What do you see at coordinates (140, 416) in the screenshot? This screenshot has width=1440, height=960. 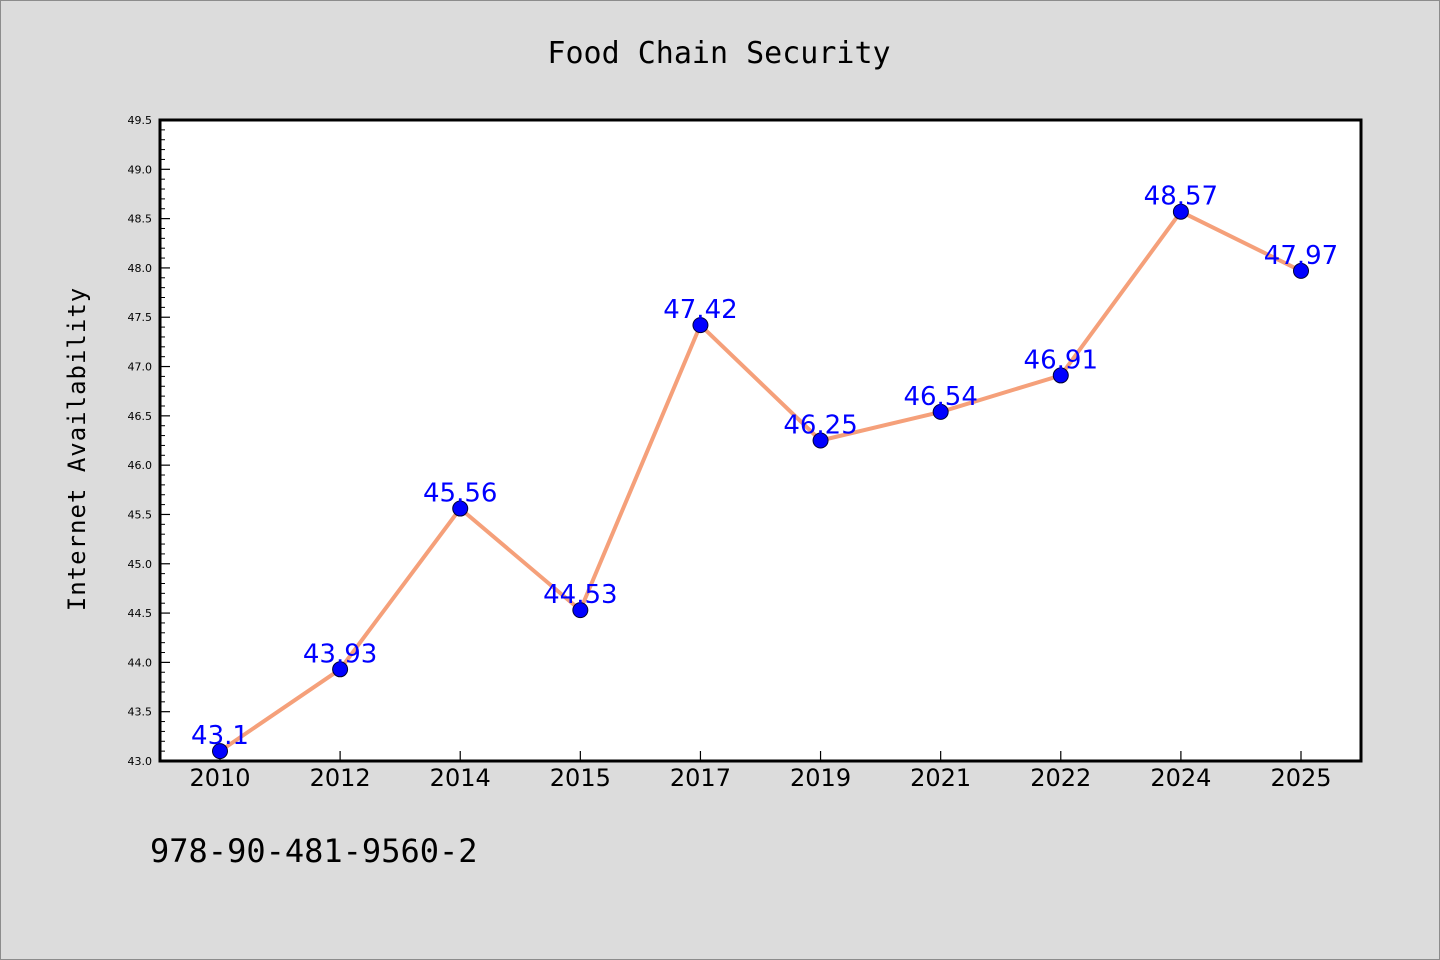 I see `y-tick-label: 46.5` at bounding box center [140, 416].